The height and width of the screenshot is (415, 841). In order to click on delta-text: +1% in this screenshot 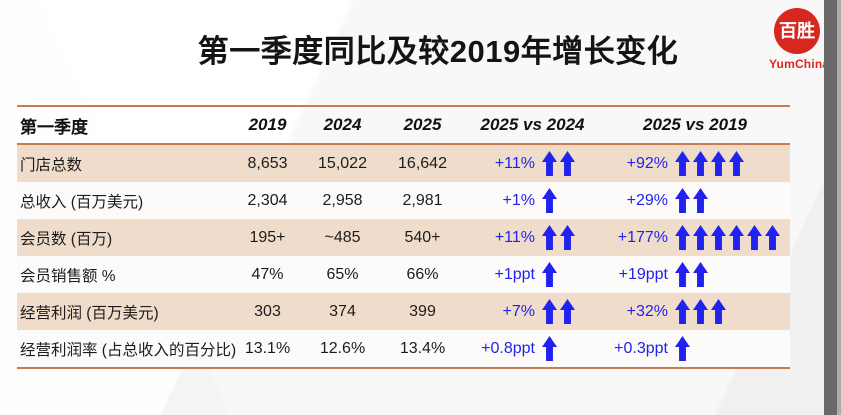, I will do `click(518, 200)`.